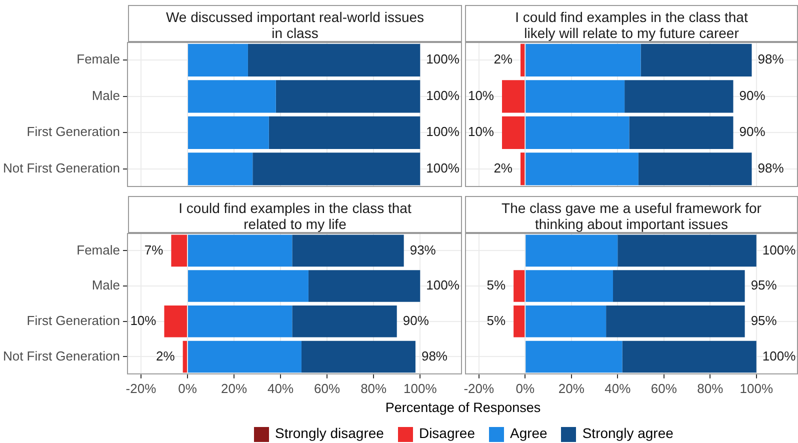  I want to click on legend-label: Strongly agree, so click(628, 433).